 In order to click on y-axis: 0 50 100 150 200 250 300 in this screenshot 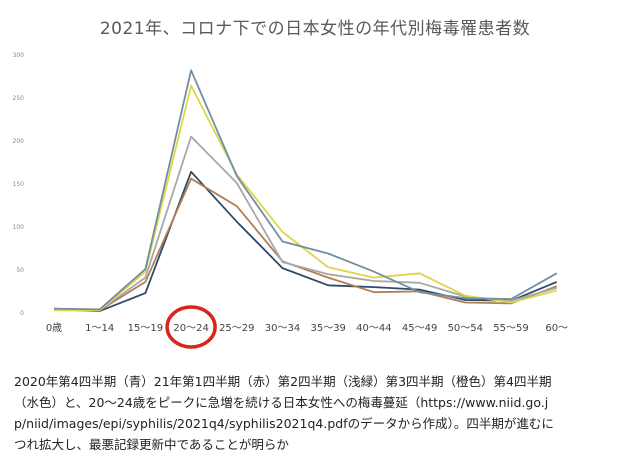, I will do `click(19, 184)`.